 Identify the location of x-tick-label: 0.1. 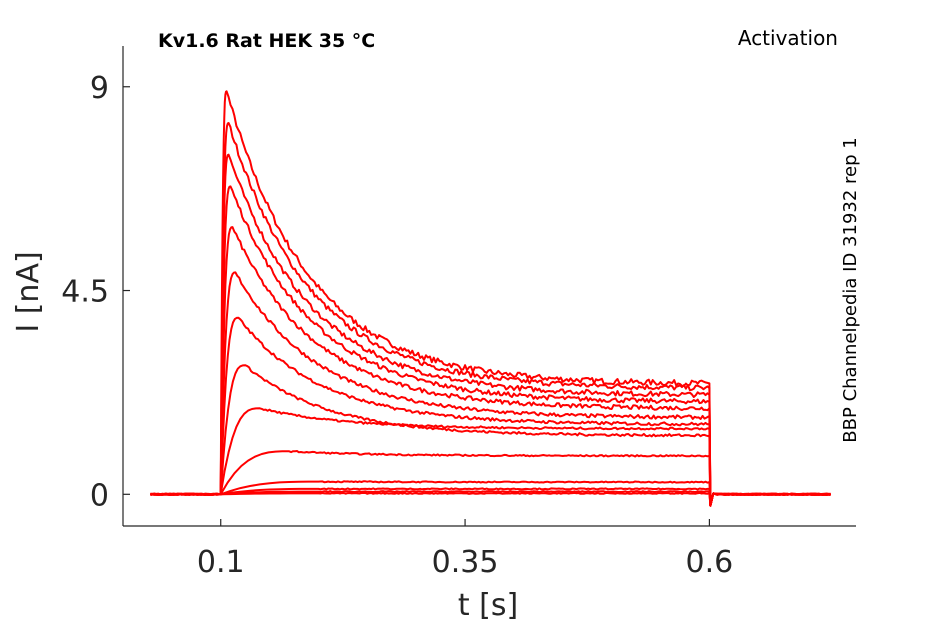
(221, 562).